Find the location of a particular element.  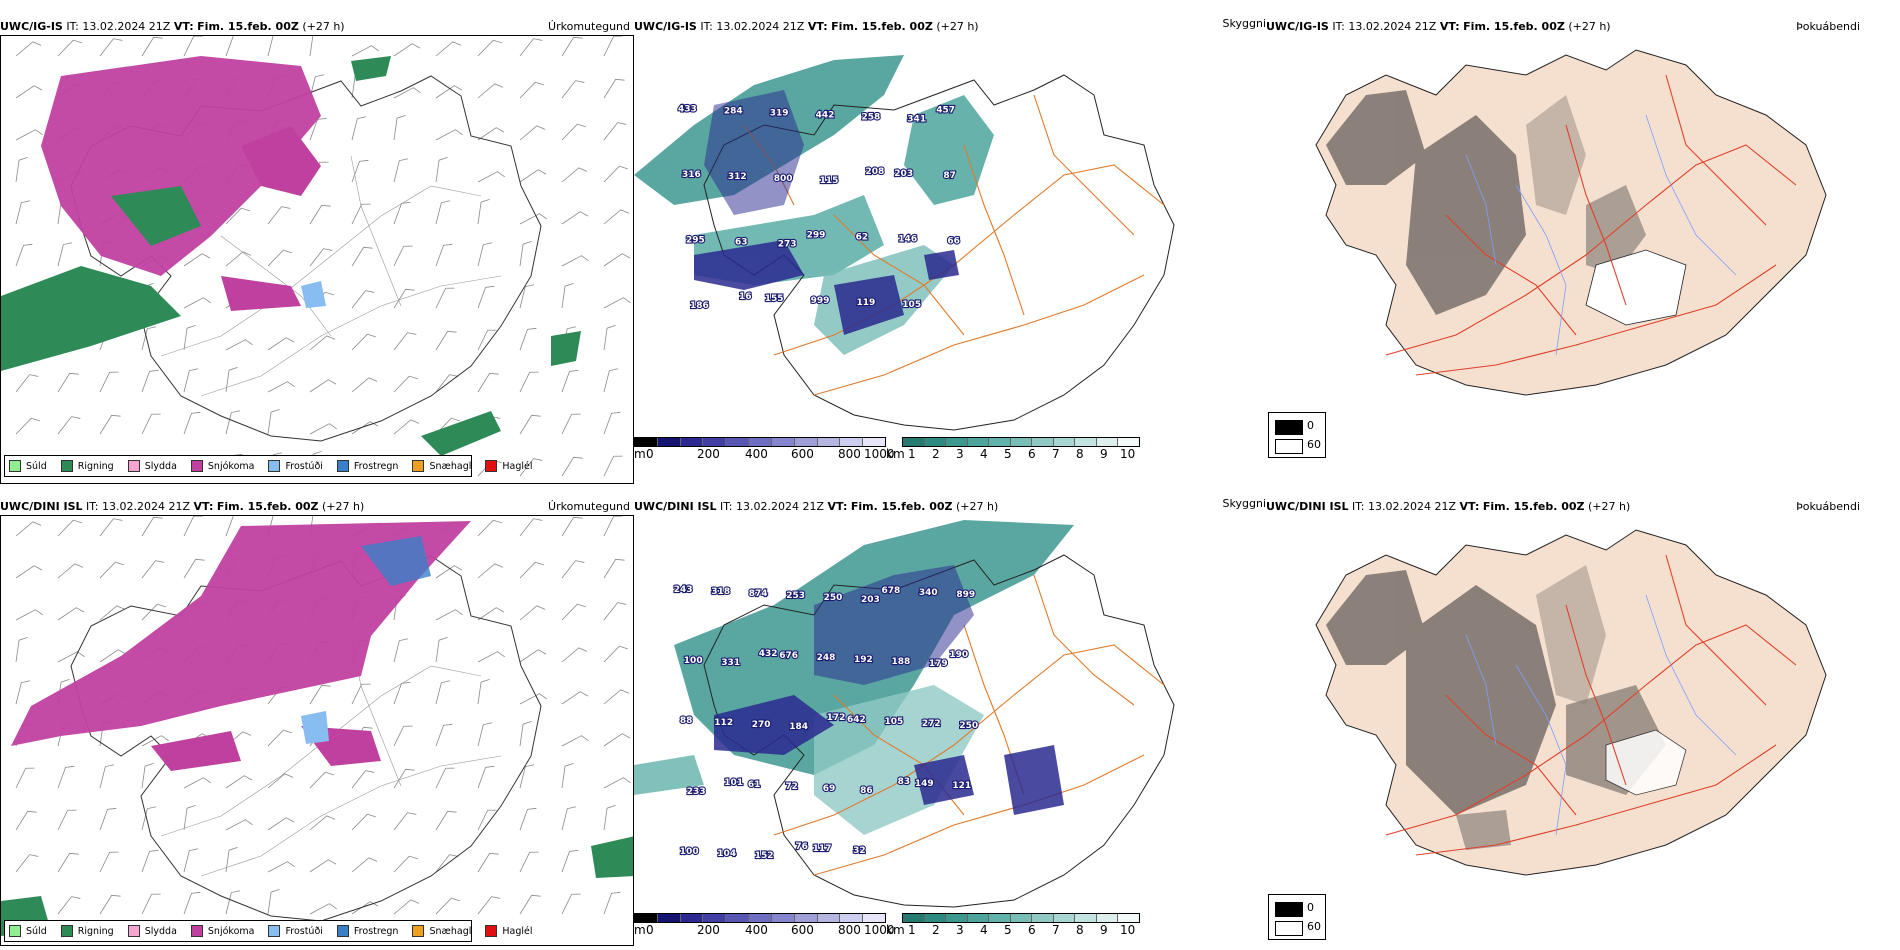

snow-area is located at coordinates (196, 751).